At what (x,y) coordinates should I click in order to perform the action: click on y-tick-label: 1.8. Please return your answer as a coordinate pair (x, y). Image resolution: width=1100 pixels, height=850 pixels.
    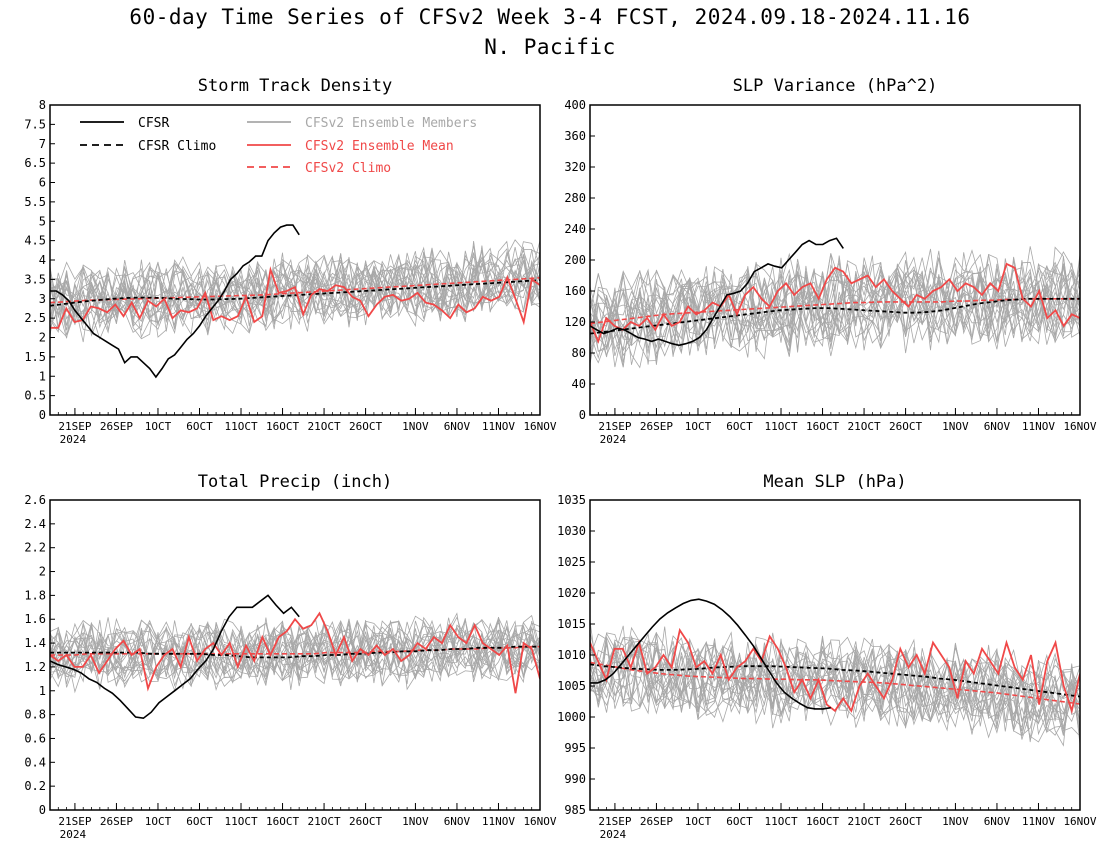
    Looking at the image, I should click on (35, 595).